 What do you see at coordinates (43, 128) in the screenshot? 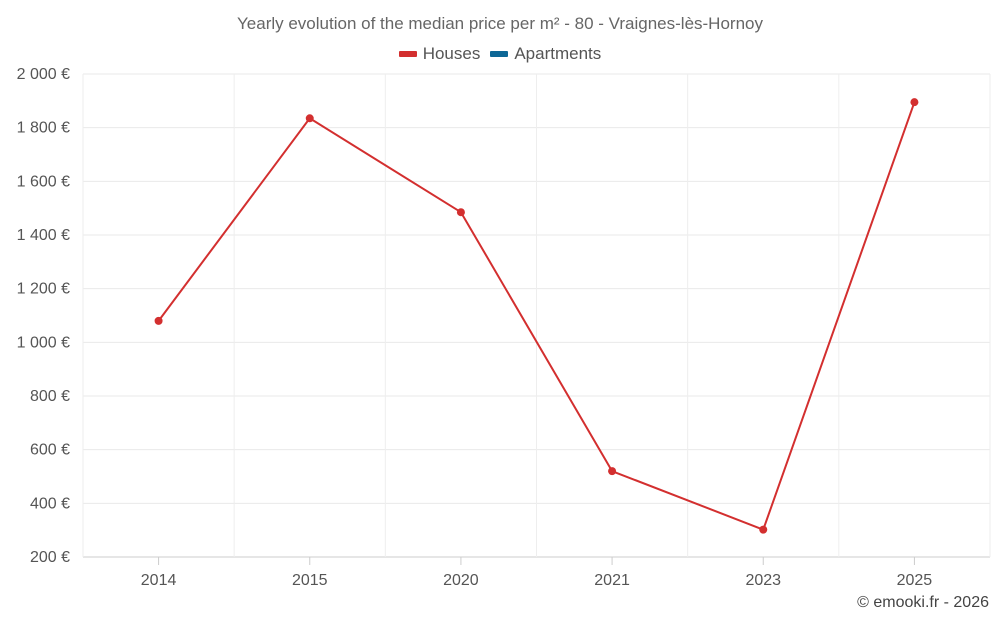
I see `y-tick-label: 1 800 €` at bounding box center [43, 128].